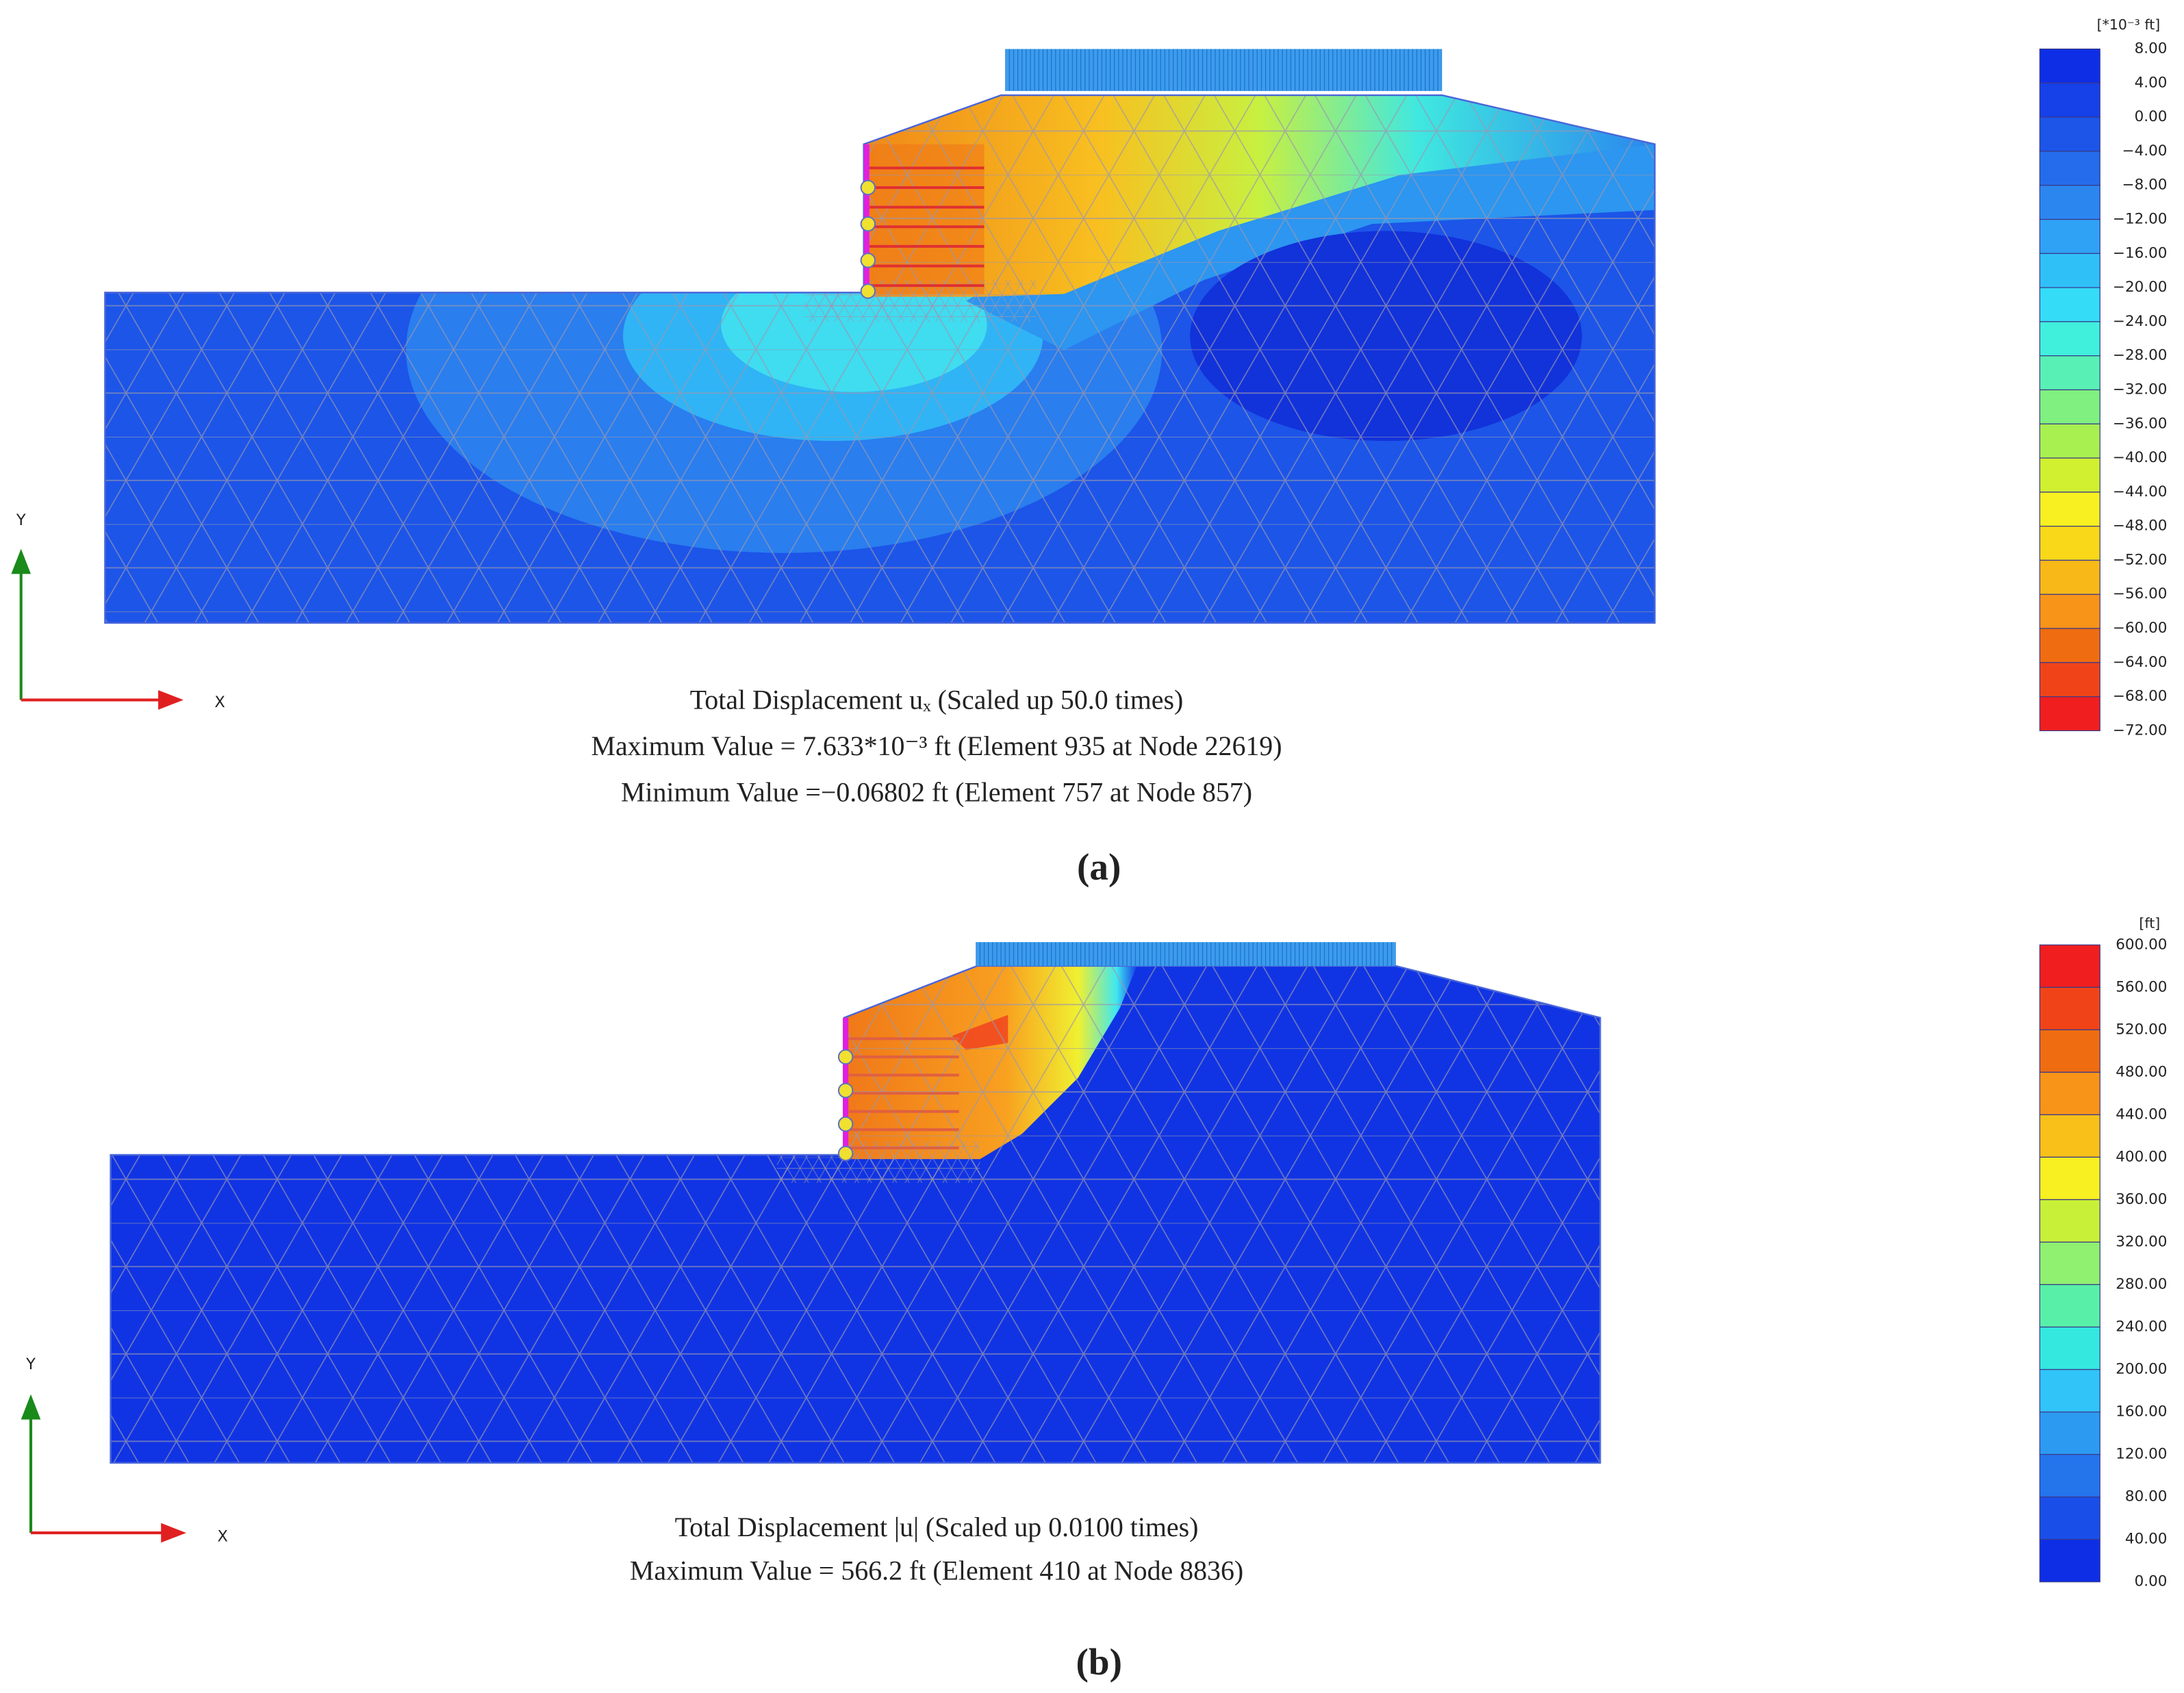 The height and width of the screenshot is (1693, 2184). Describe the element at coordinates (1098, 1662) in the screenshot. I see `panel-label: (b)` at that location.